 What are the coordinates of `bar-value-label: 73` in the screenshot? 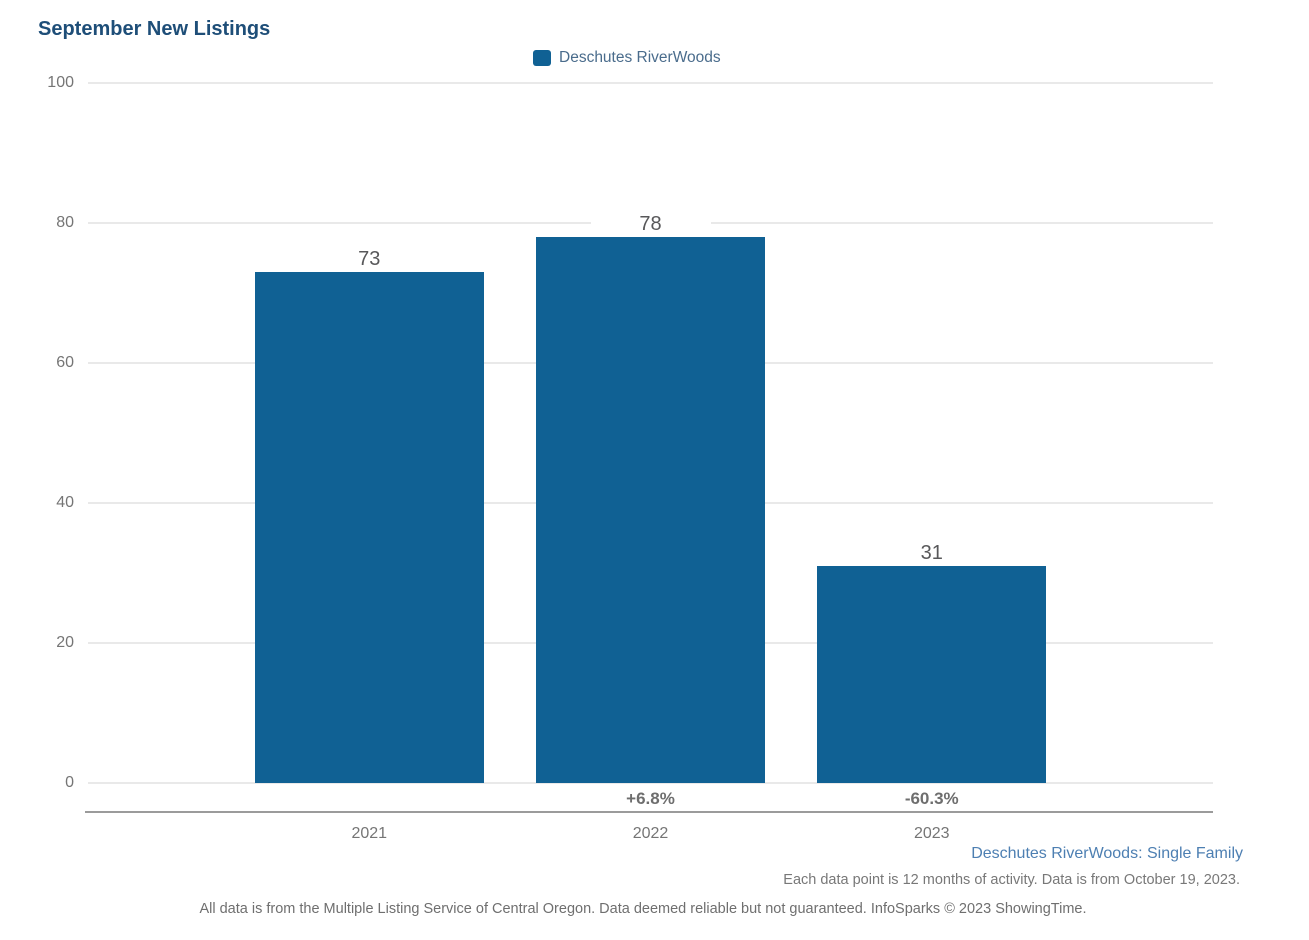 It's located at (369, 259).